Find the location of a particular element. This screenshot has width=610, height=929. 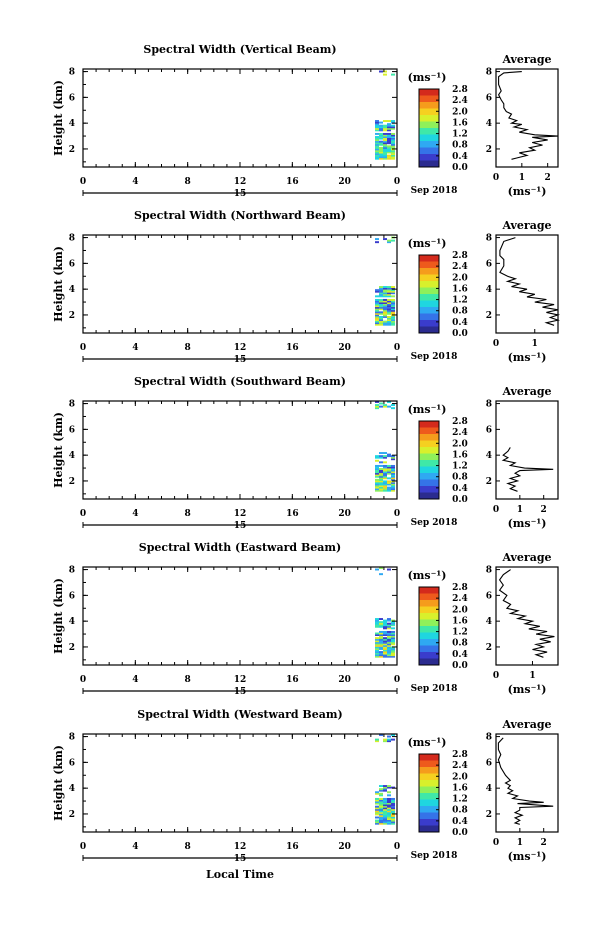

average-y-tick-label: 8 is located at coordinates (489, 73).